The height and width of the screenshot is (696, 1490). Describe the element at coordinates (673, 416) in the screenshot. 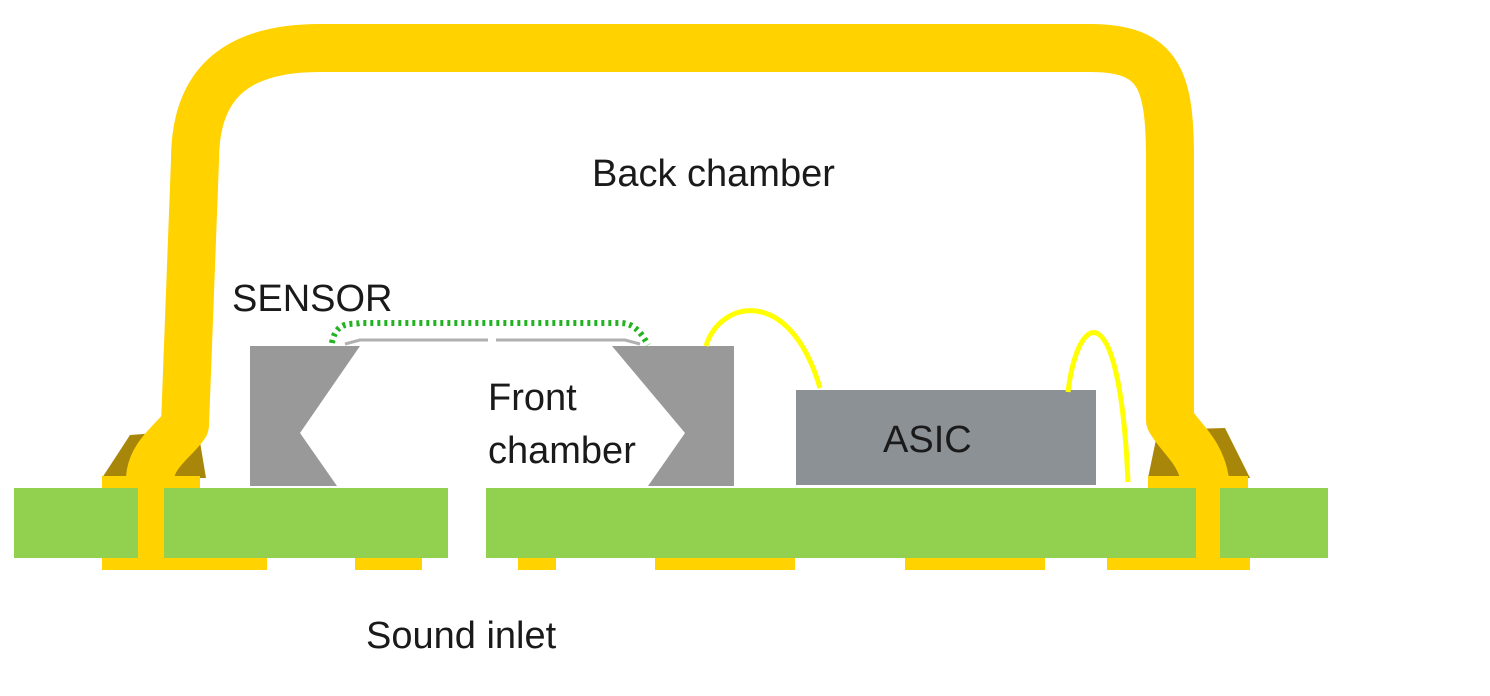

I see `sensor-die-right` at that location.